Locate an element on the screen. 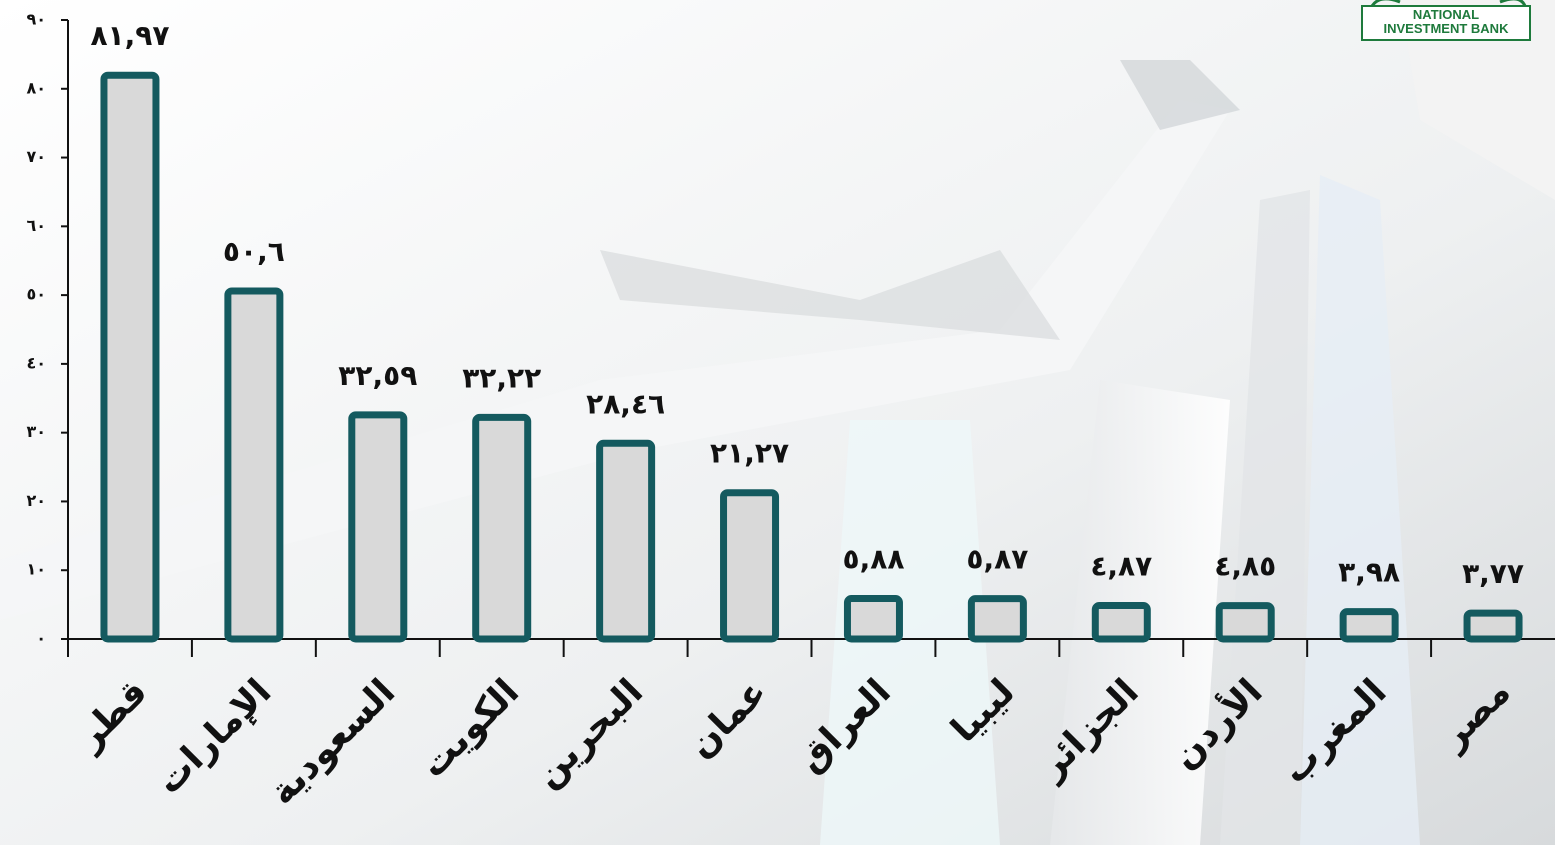 This screenshot has width=1555, height=845. y-tick-label: ٠ is located at coordinates (41, 638).